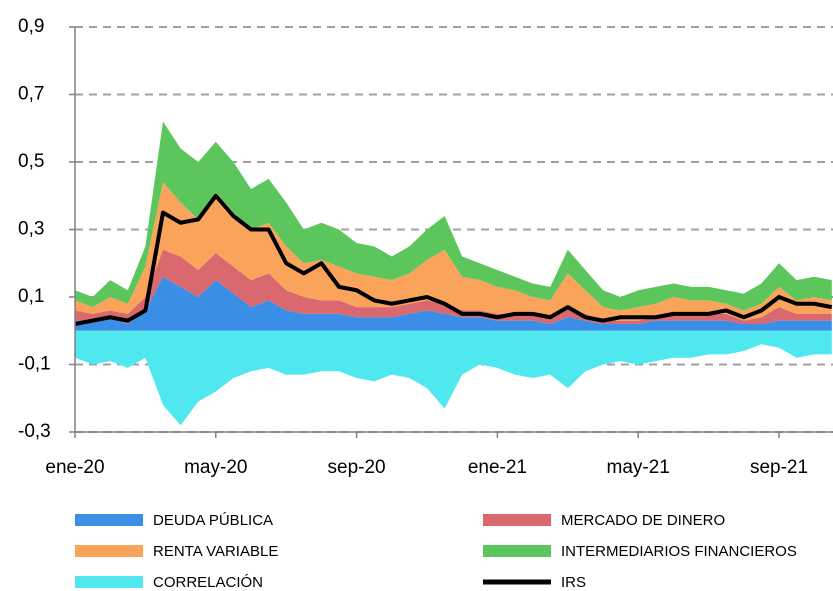  Describe the element at coordinates (779, 467) in the screenshot. I see `x-tick-label: sep-21` at that location.